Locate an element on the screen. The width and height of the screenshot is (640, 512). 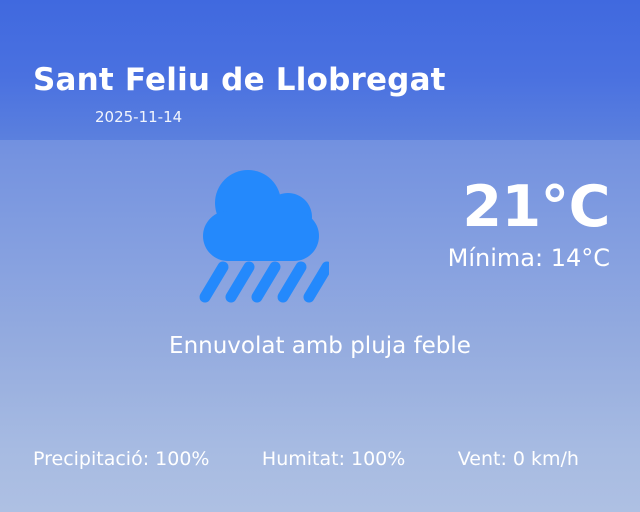
temperature-block: 21°C Mínima: 14°C is located at coordinates (529, 223).